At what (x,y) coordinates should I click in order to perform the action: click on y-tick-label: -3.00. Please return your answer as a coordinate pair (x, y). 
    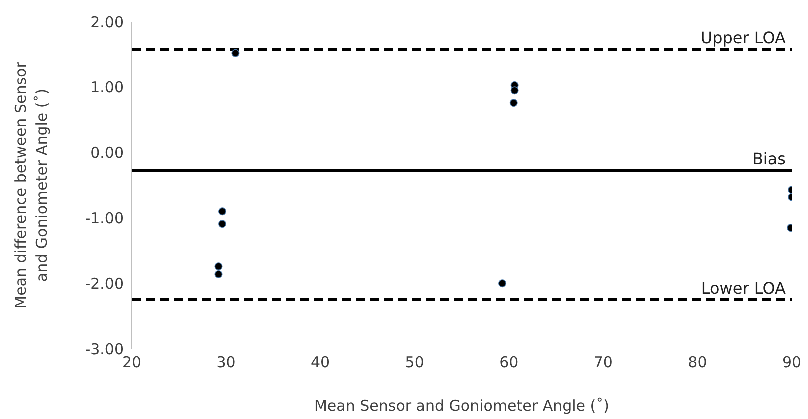
    Looking at the image, I should click on (104, 349).